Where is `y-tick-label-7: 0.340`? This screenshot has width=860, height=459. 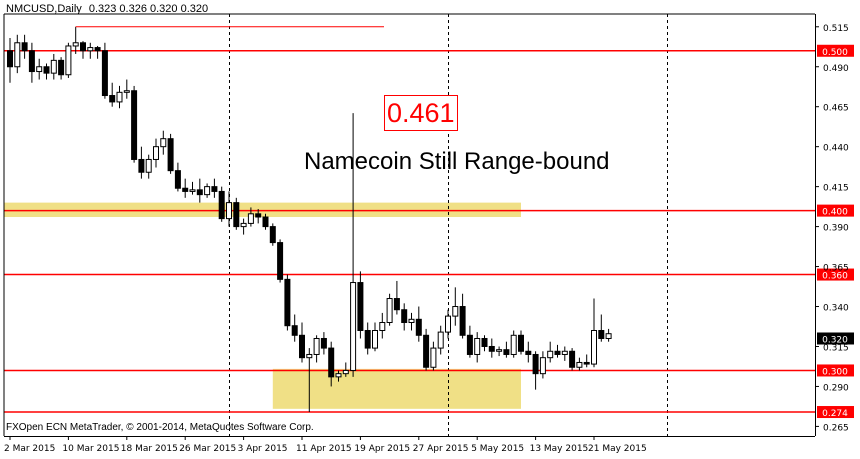
y-tick-label-7: 0.340 is located at coordinates (836, 309).